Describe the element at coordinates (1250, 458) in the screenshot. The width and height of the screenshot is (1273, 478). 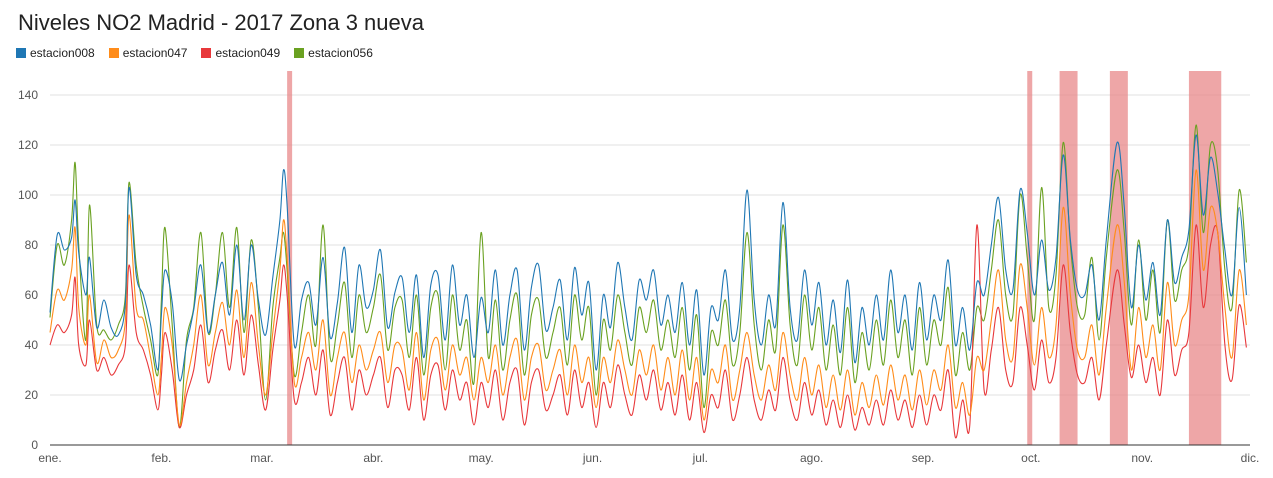
I see `x-tick-label-11: dic.` at that location.